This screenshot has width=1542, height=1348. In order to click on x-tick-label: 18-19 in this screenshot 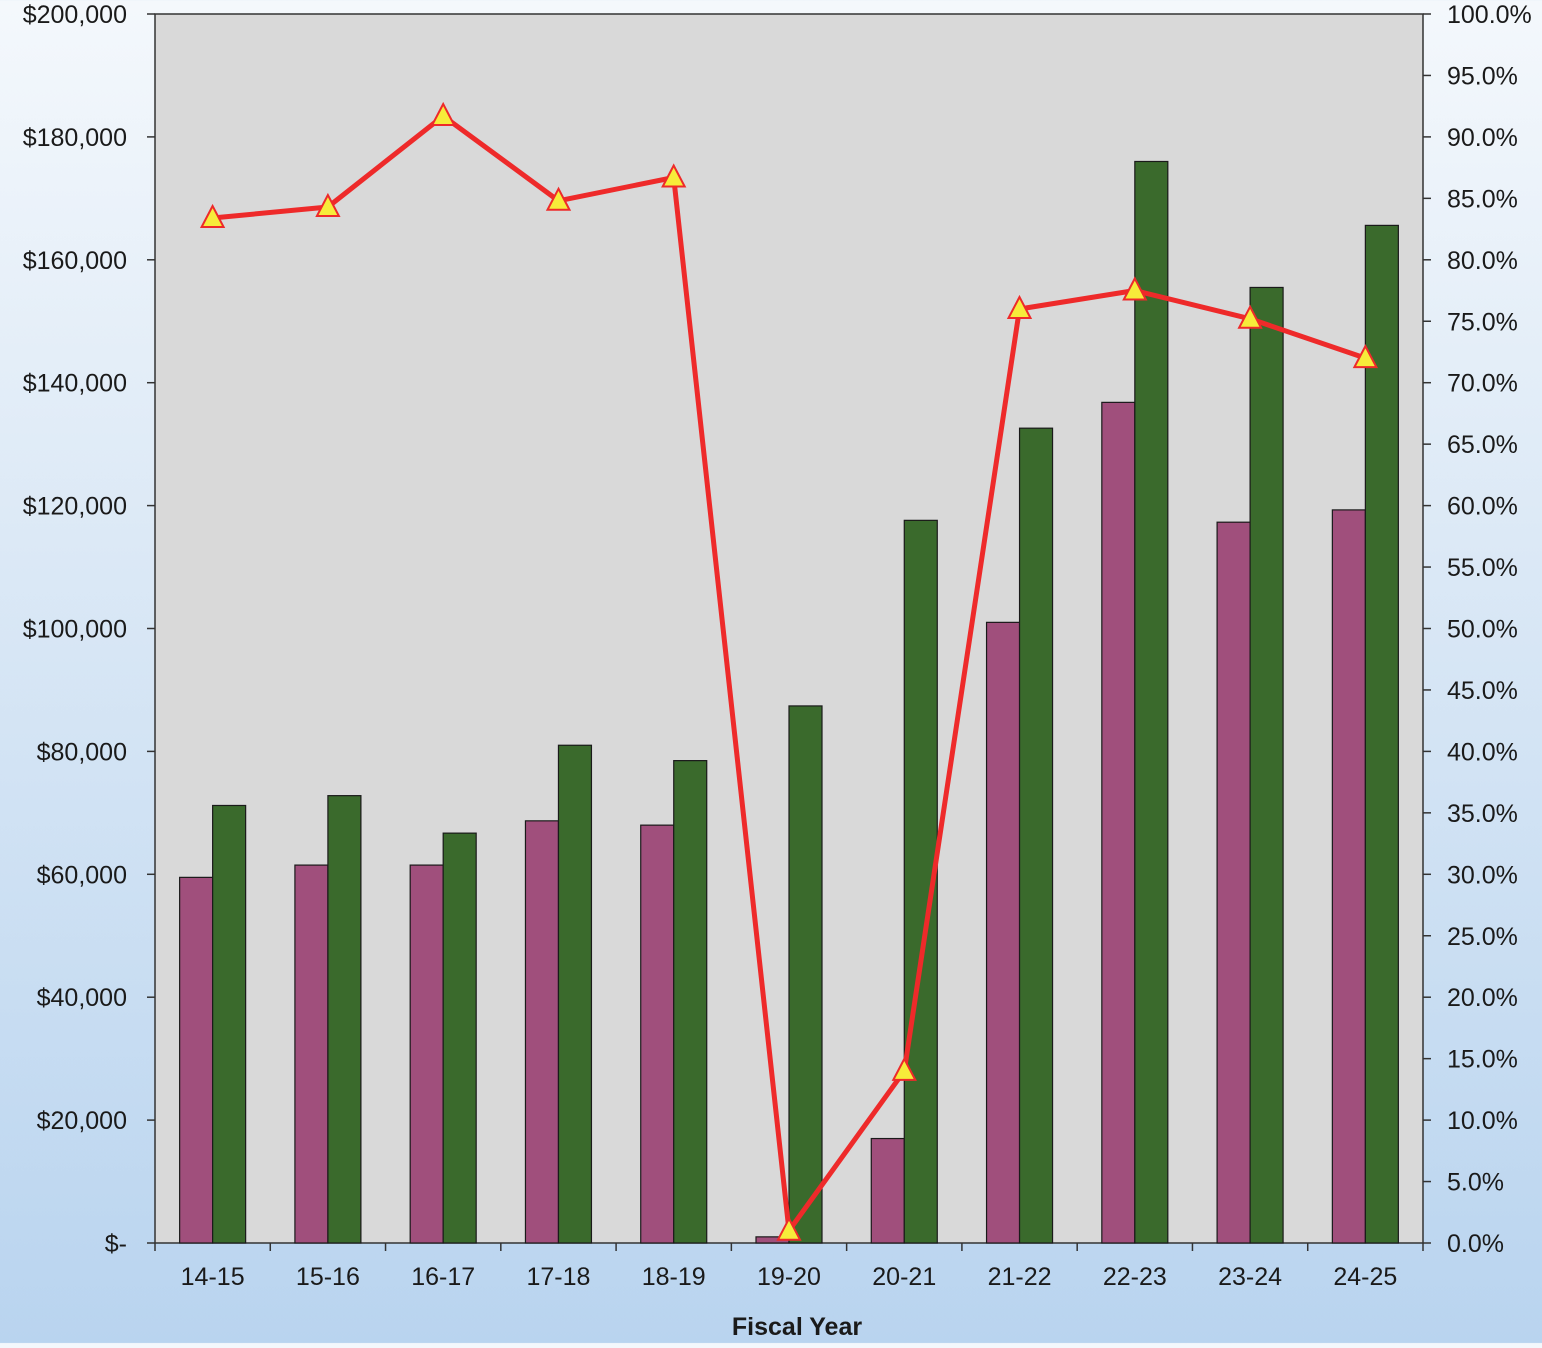, I will do `click(674, 1277)`.